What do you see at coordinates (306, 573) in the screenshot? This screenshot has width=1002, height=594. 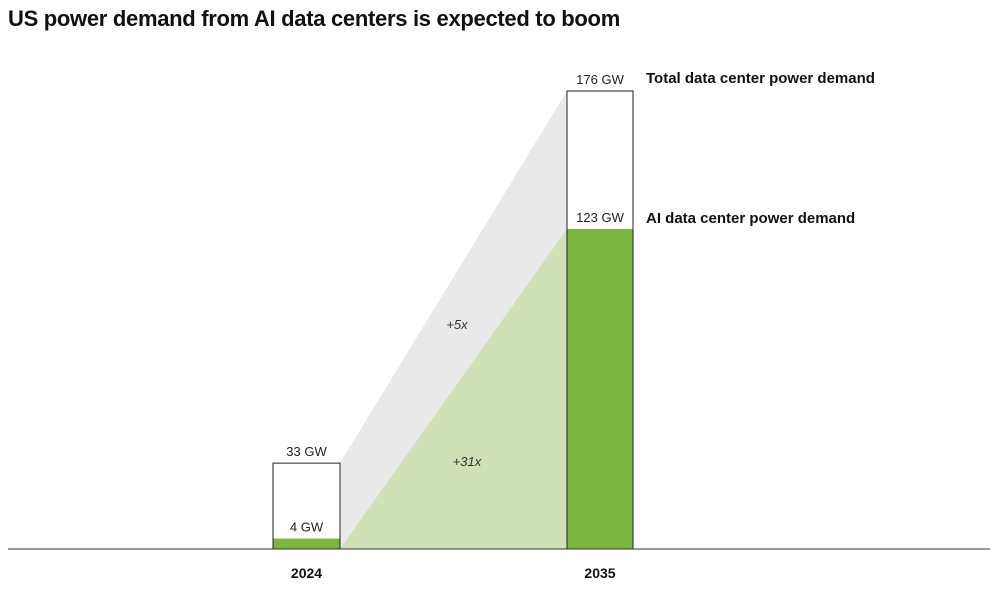 I see `x-tick-2024: 2024` at bounding box center [306, 573].